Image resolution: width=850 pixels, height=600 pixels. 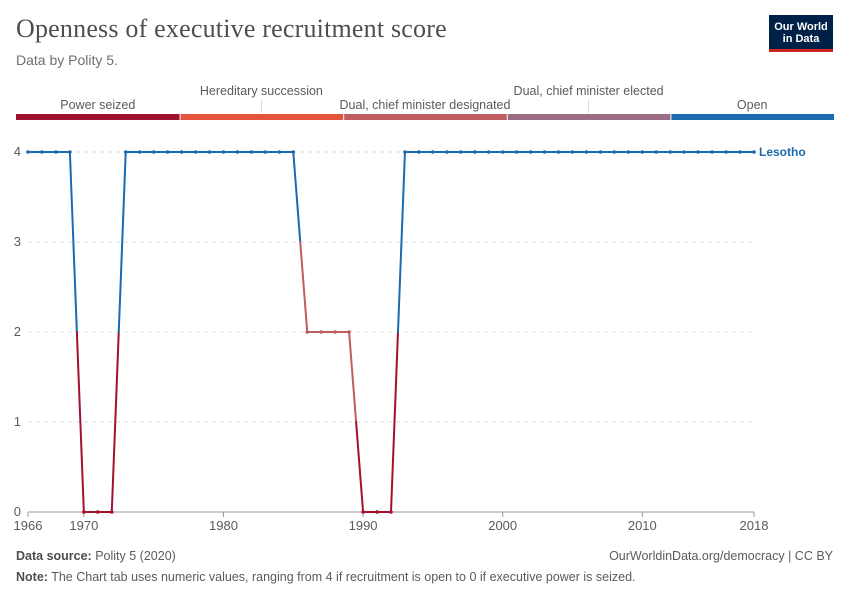 I want to click on y-tick-label-1: 1, so click(x=17, y=421).